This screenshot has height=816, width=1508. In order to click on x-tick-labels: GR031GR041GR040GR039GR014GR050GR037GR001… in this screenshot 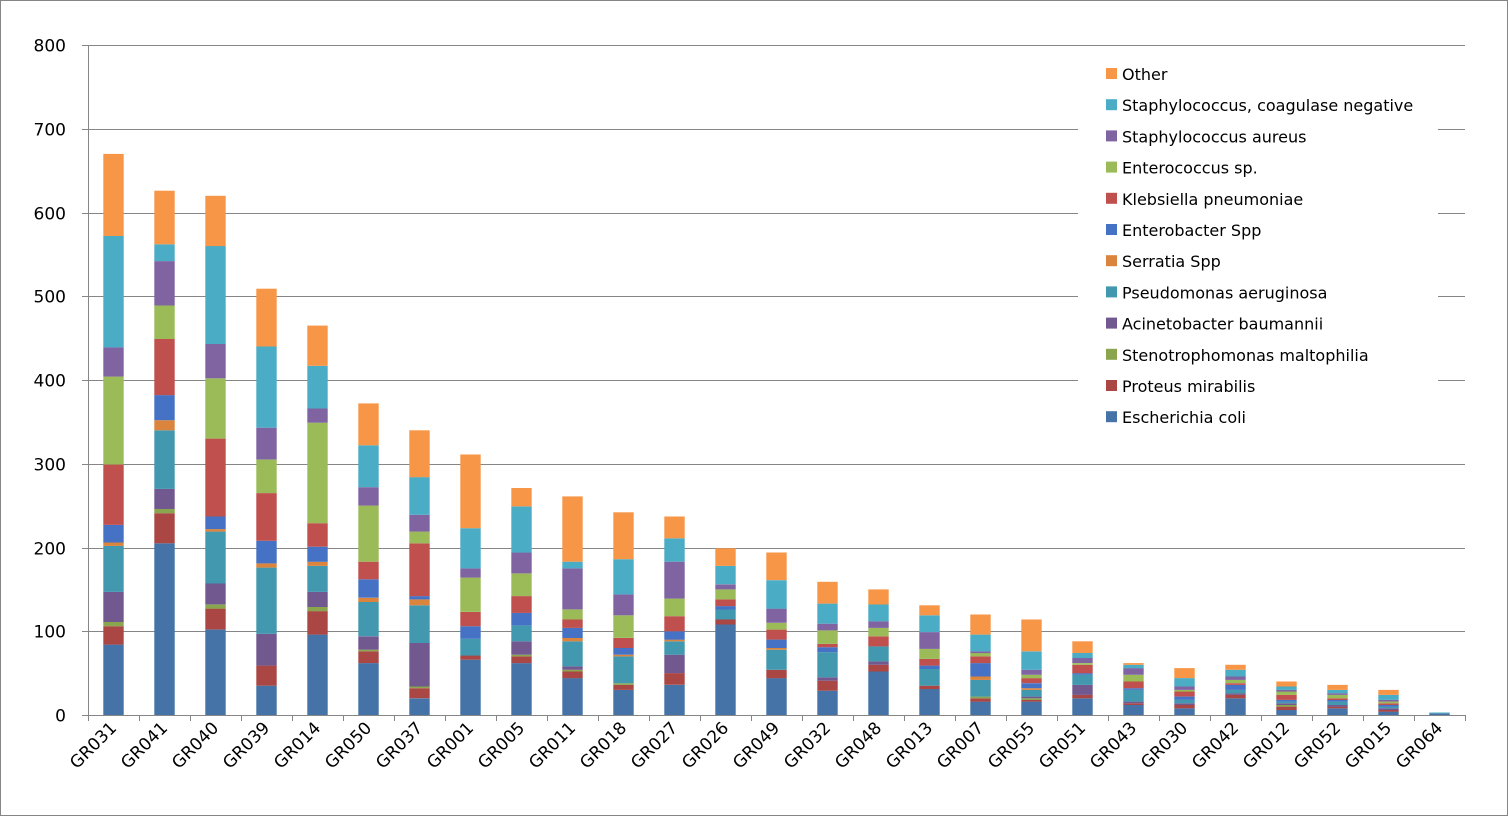, I will do `click(756, 745)`.